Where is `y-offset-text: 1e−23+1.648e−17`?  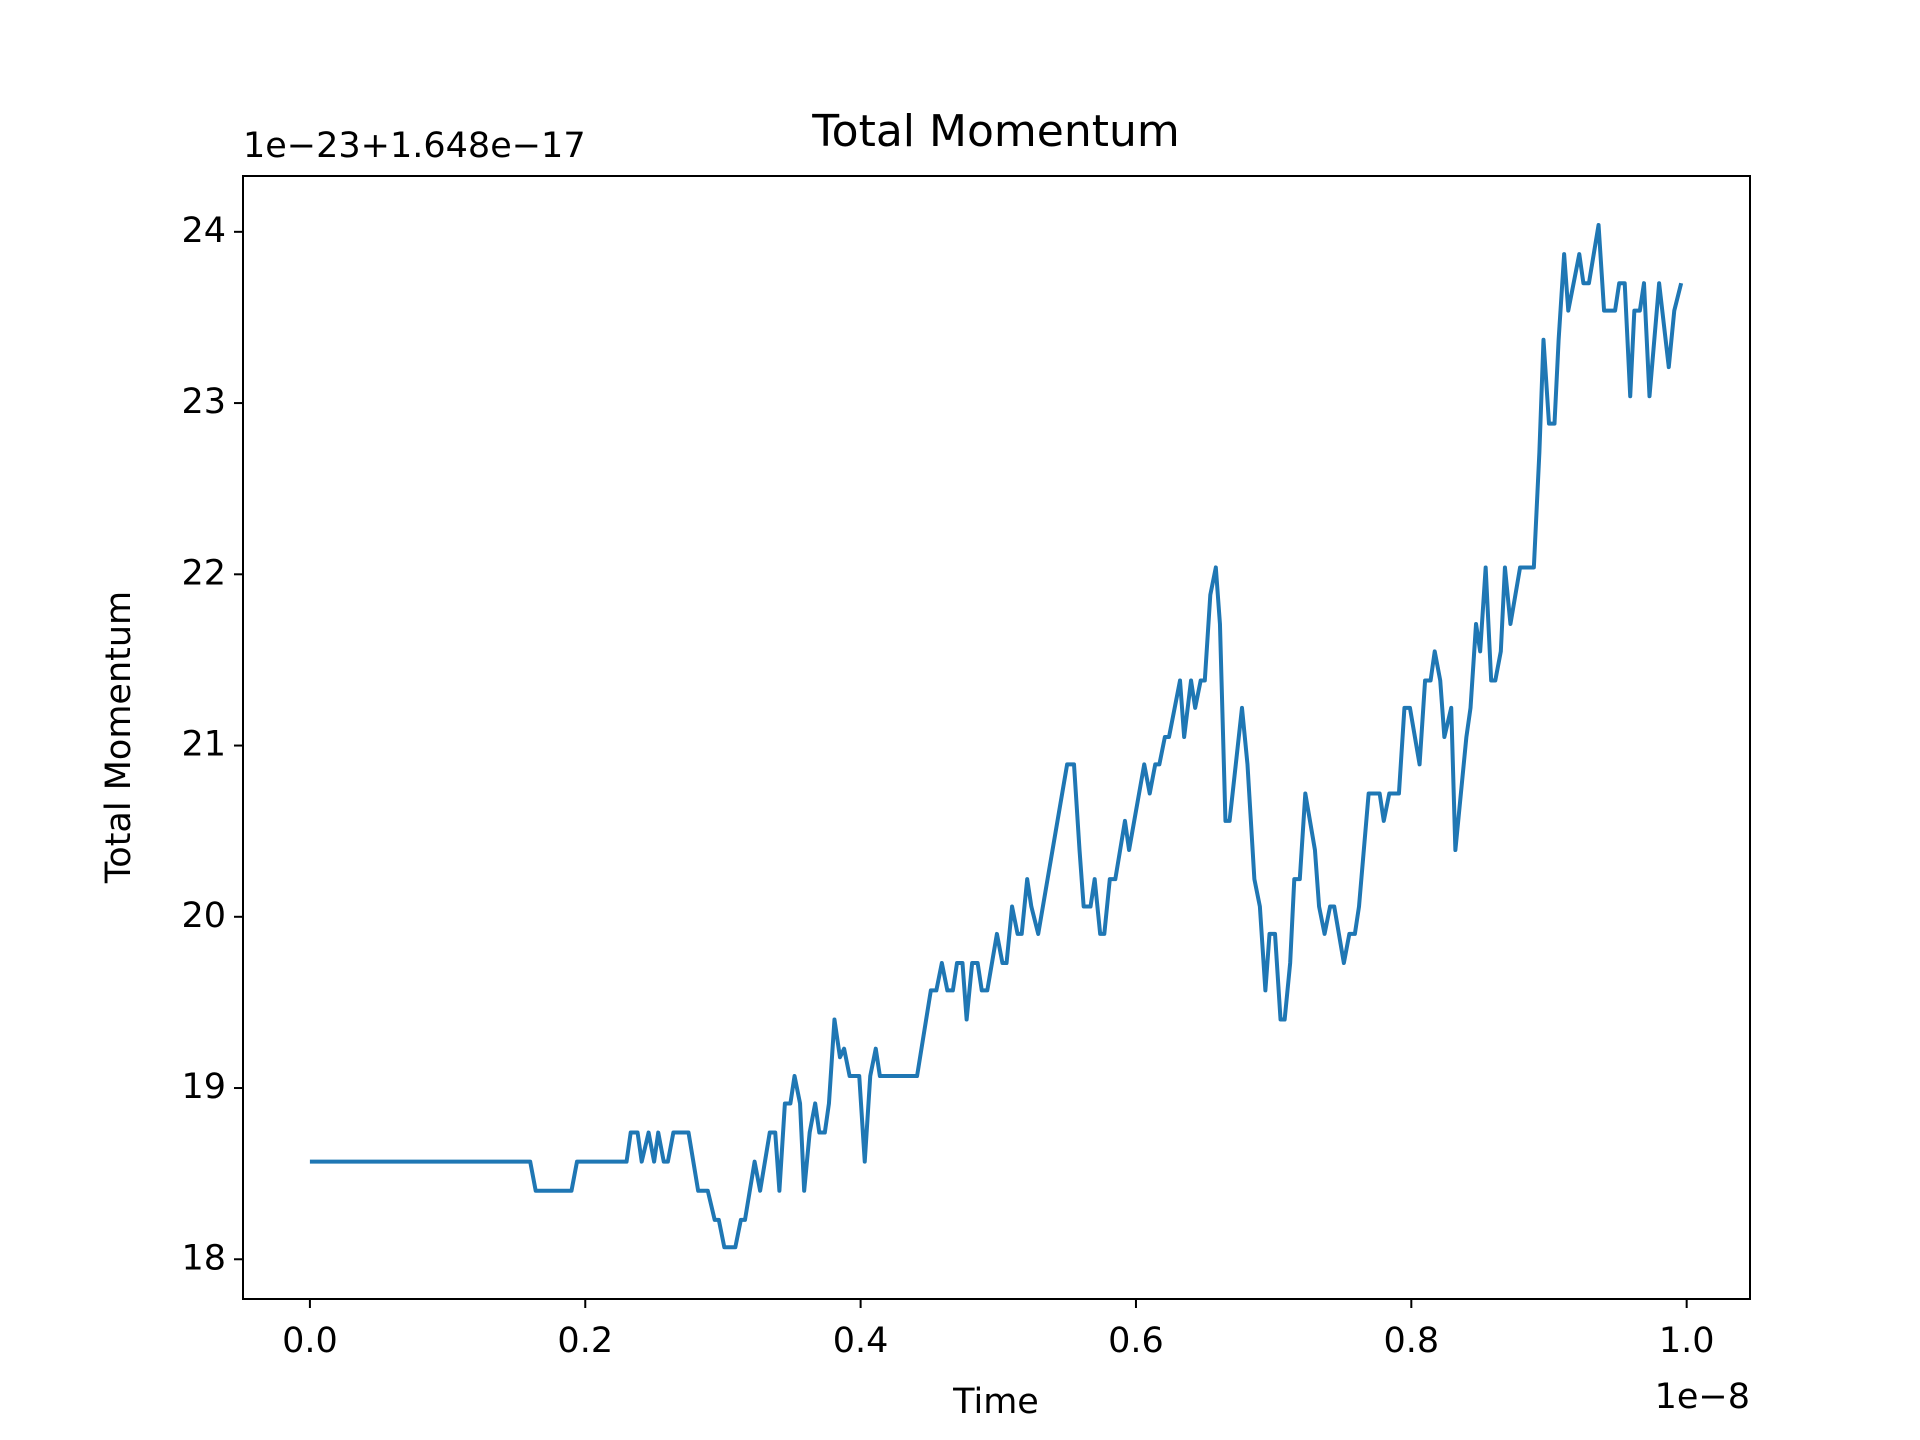
y-offset-text: 1e−23+1.648e−17 is located at coordinates (414, 146).